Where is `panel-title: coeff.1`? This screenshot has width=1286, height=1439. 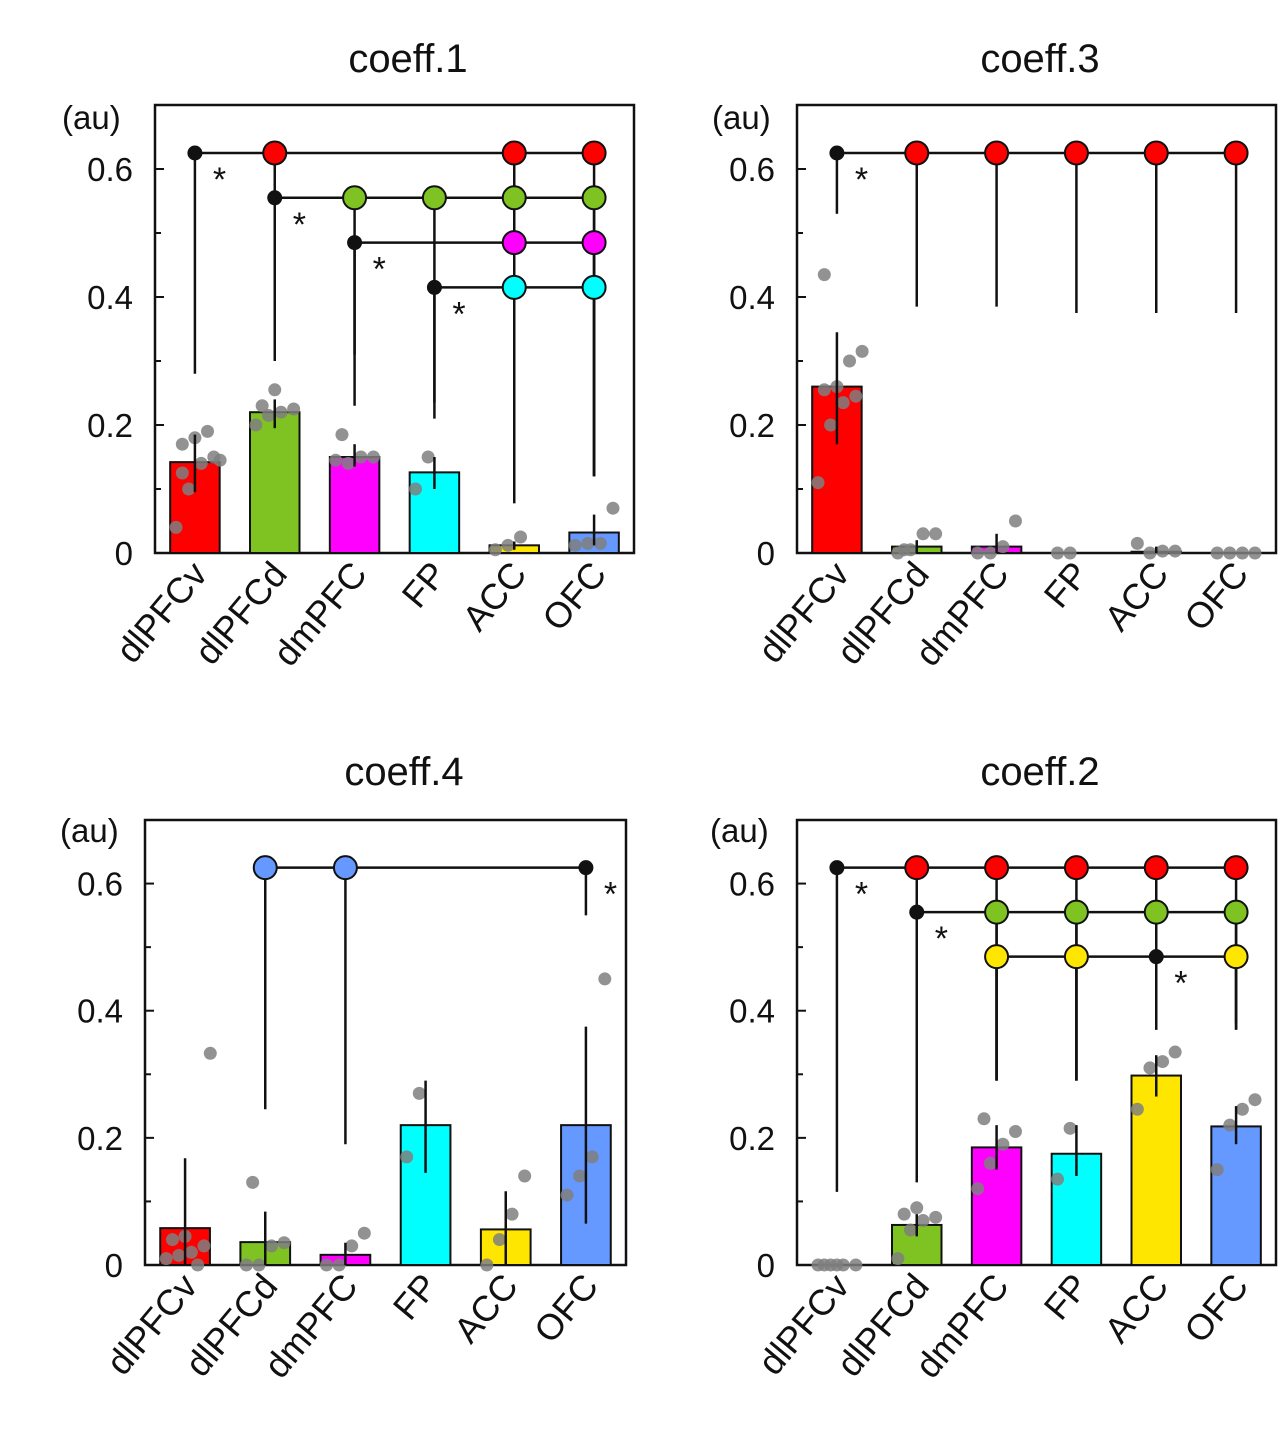 panel-title: coeff.1 is located at coordinates (407, 59).